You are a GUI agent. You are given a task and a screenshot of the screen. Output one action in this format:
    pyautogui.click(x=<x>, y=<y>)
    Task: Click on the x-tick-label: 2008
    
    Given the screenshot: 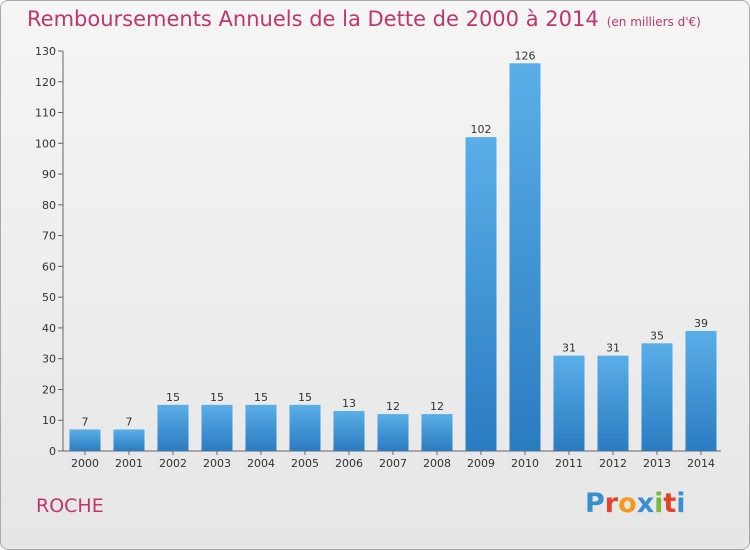 What is the action you would take?
    pyautogui.click(x=437, y=463)
    